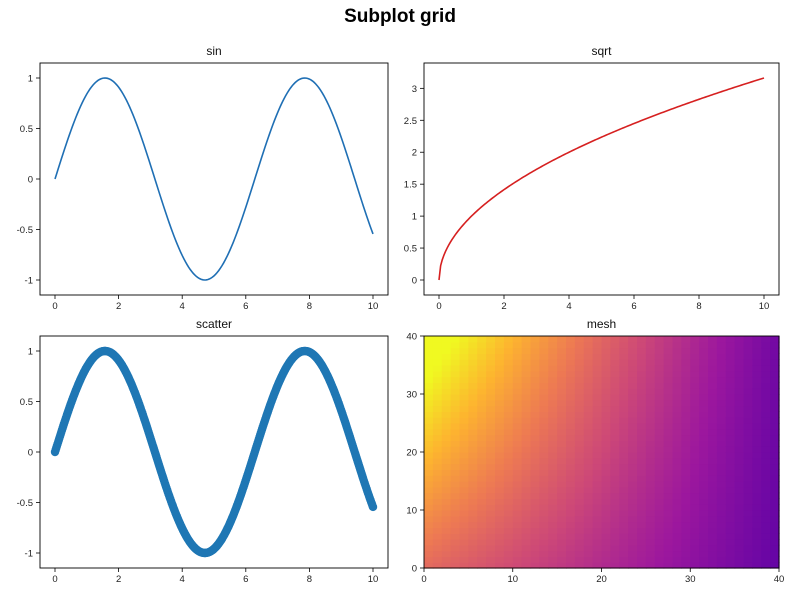 Image resolution: width=800 pixels, height=600 pixels. What do you see at coordinates (568, 306) in the screenshot?
I see `x-tick-label: 4` at bounding box center [568, 306].